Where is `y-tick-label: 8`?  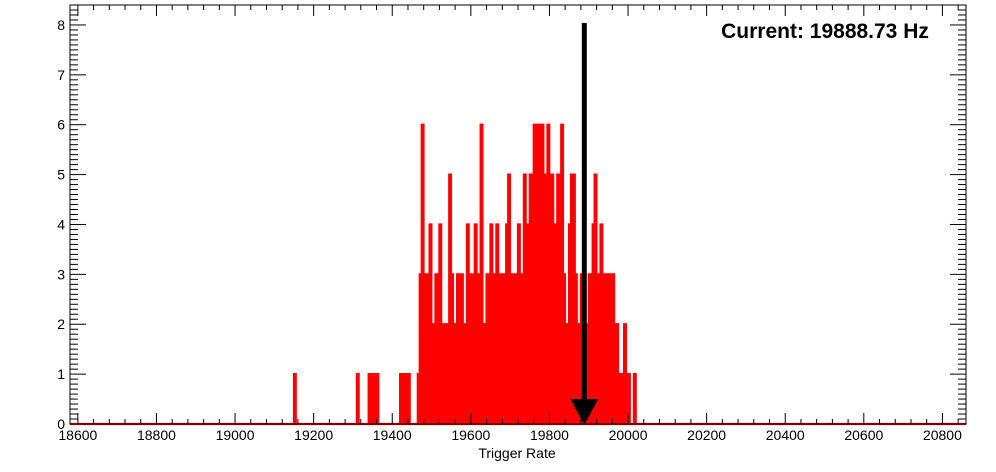
y-tick-label: 8 is located at coordinates (61, 25).